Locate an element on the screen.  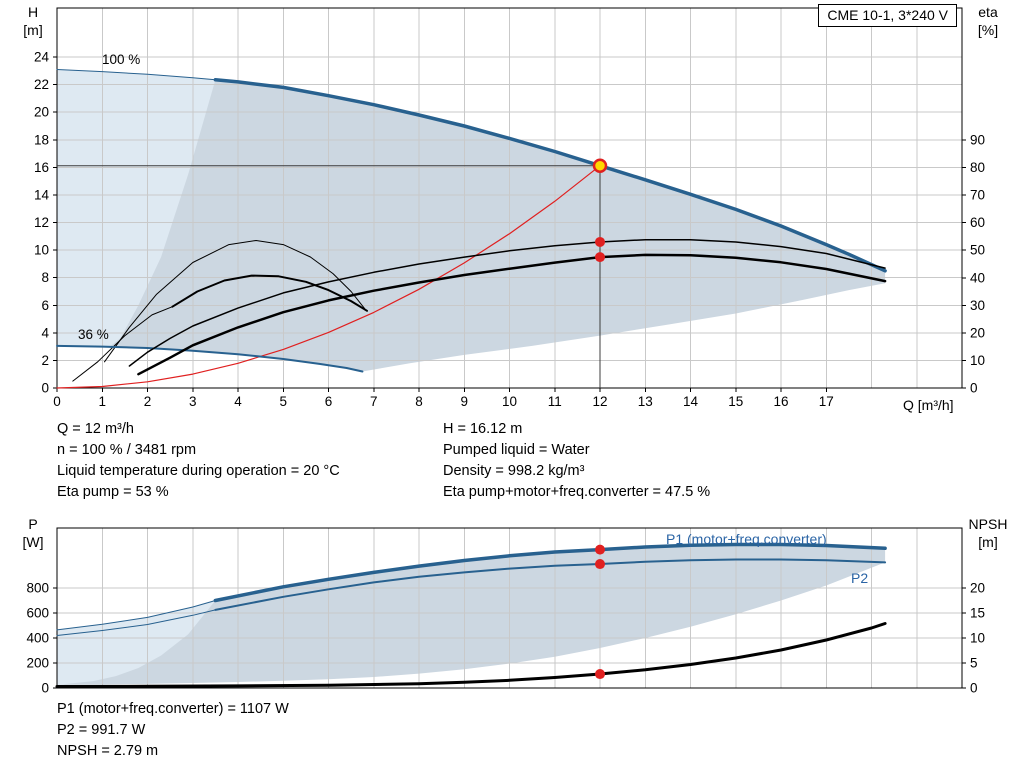
svg-text: 18 is located at coordinates (41, 139).